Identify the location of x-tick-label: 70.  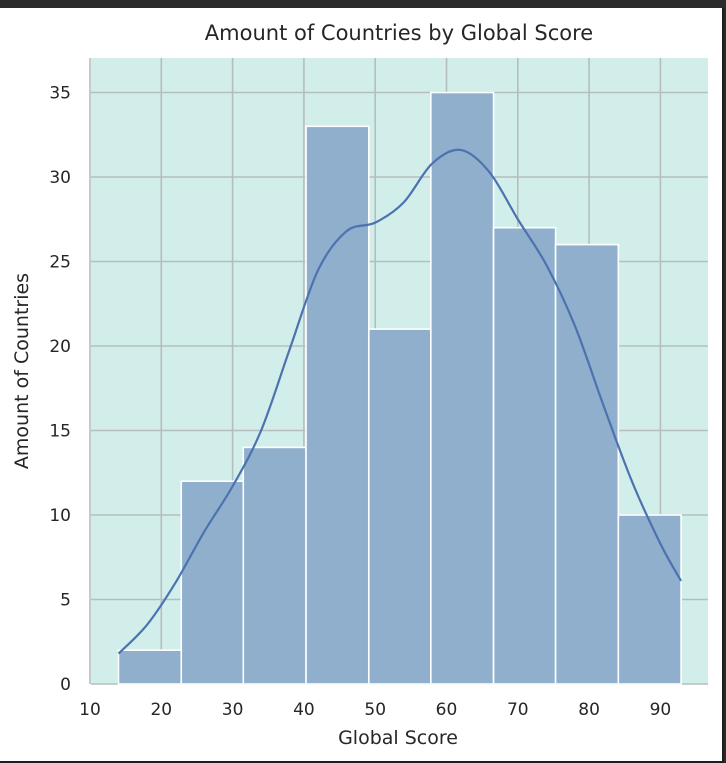
(518, 710).